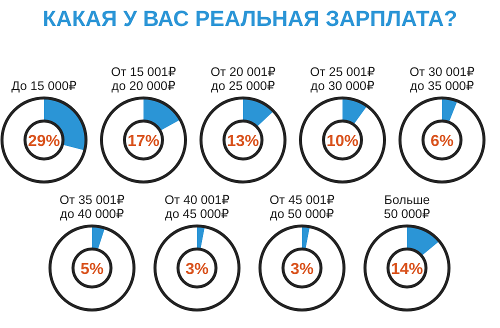 The image size is (500, 328). I want to click on chart-title: От 35 001₽ до 40 000₽, so click(92, 207).